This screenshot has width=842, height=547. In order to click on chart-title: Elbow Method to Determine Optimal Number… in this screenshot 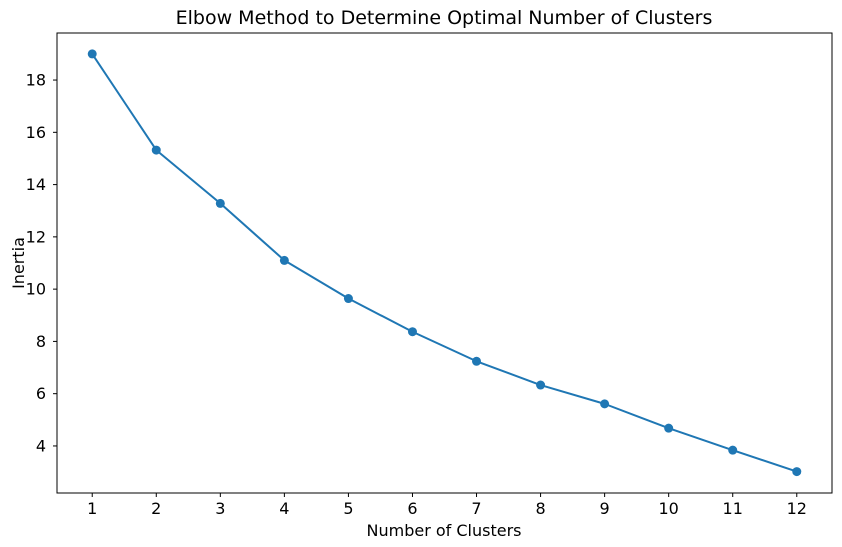, I will do `click(444, 18)`.